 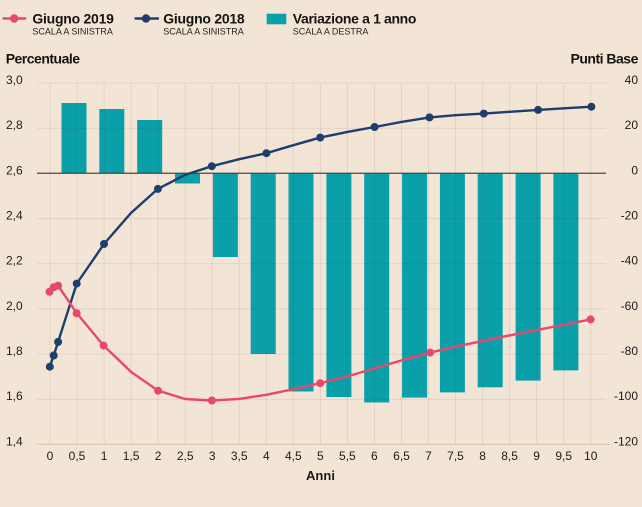 What do you see at coordinates (204, 19) in the screenshot?
I see `svg-text: Giugno 2018` at bounding box center [204, 19].